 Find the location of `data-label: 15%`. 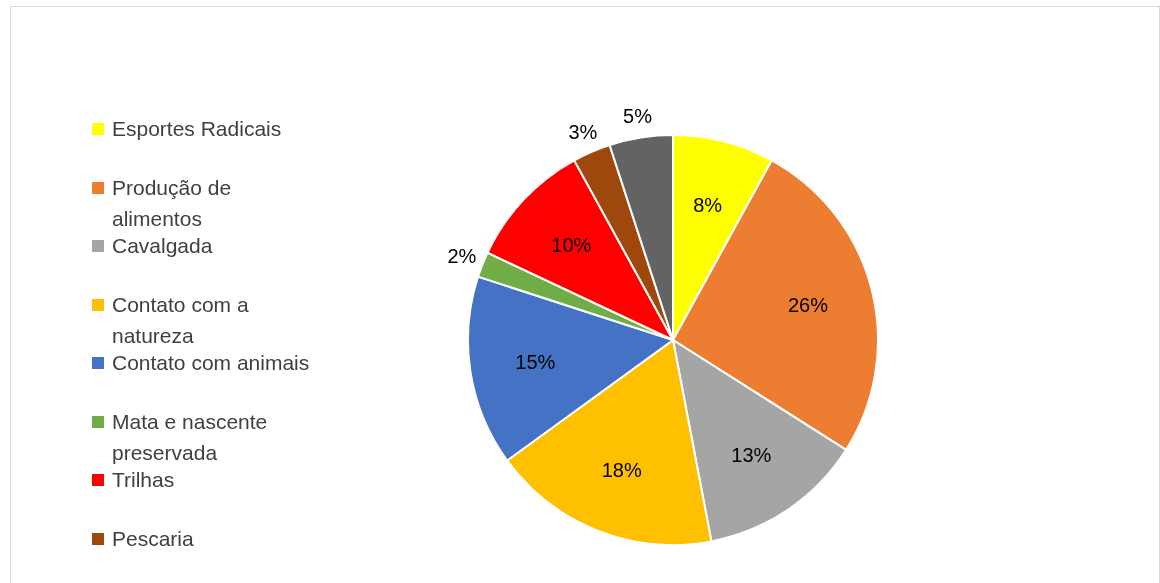

data-label: 15% is located at coordinates (535, 361).